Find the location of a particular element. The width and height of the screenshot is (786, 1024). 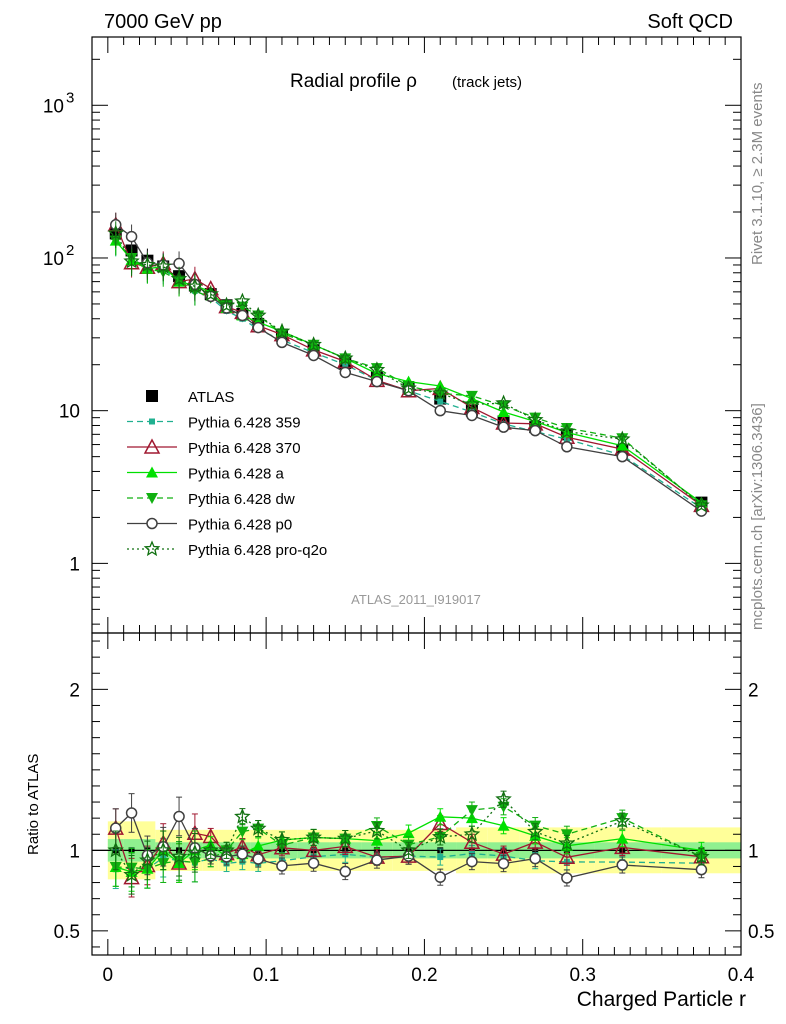

legend-label: Pythia 6.428 370 is located at coordinates (244, 448).